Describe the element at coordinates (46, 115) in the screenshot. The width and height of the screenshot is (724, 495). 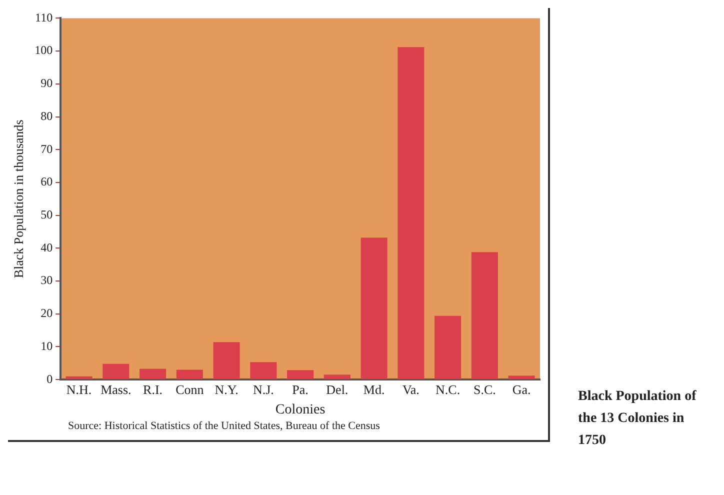
I see `y-tick-label: 80` at that location.